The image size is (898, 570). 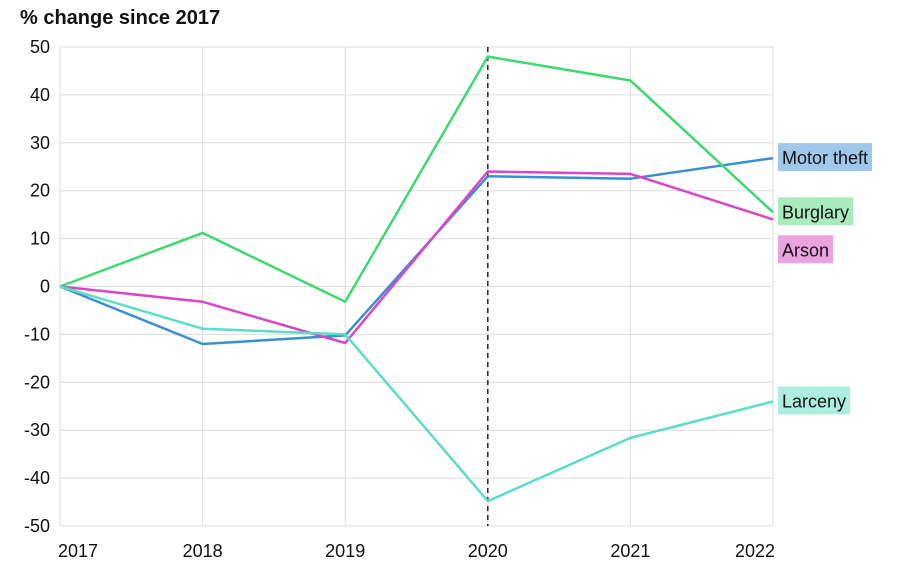 What do you see at coordinates (45, 287) in the screenshot?
I see `y-tick-label: 0` at bounding box center [45, 287].